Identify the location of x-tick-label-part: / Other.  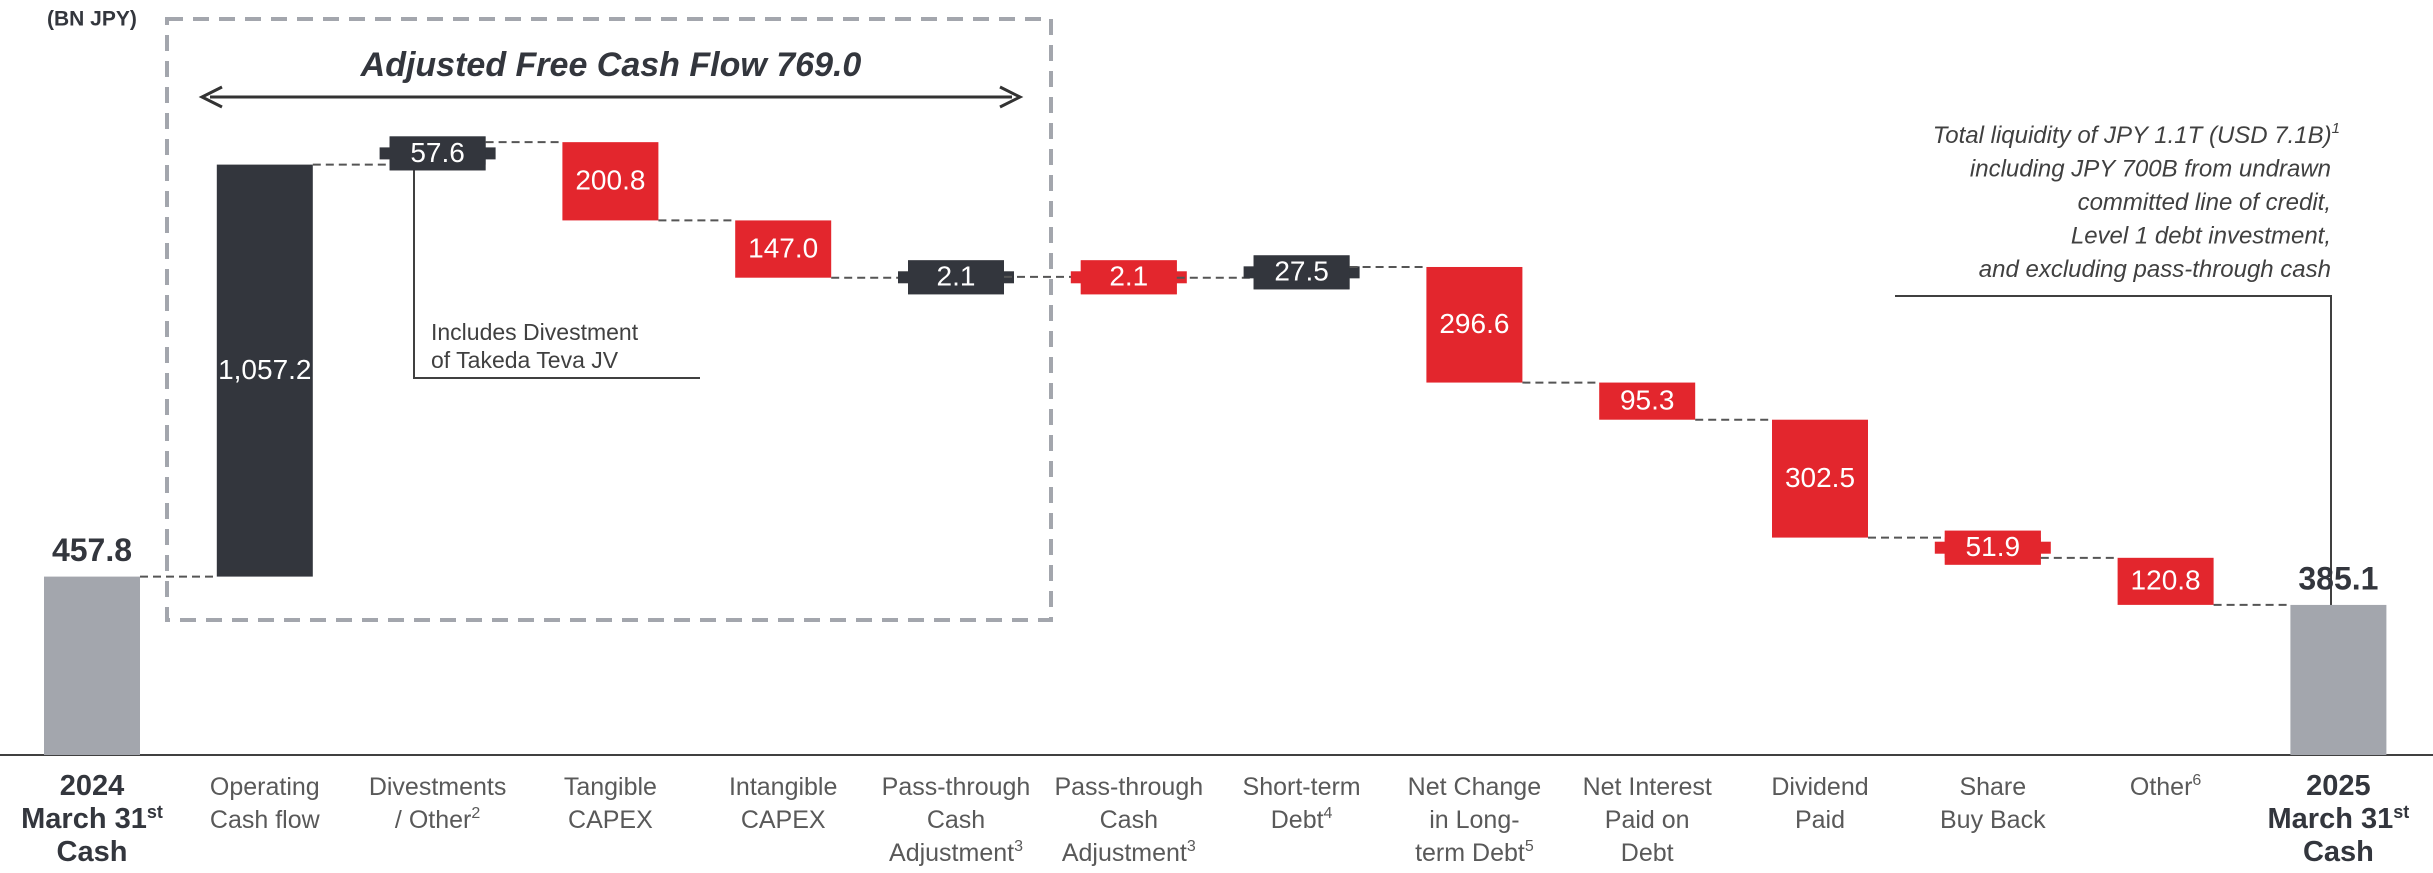
(433, 820).